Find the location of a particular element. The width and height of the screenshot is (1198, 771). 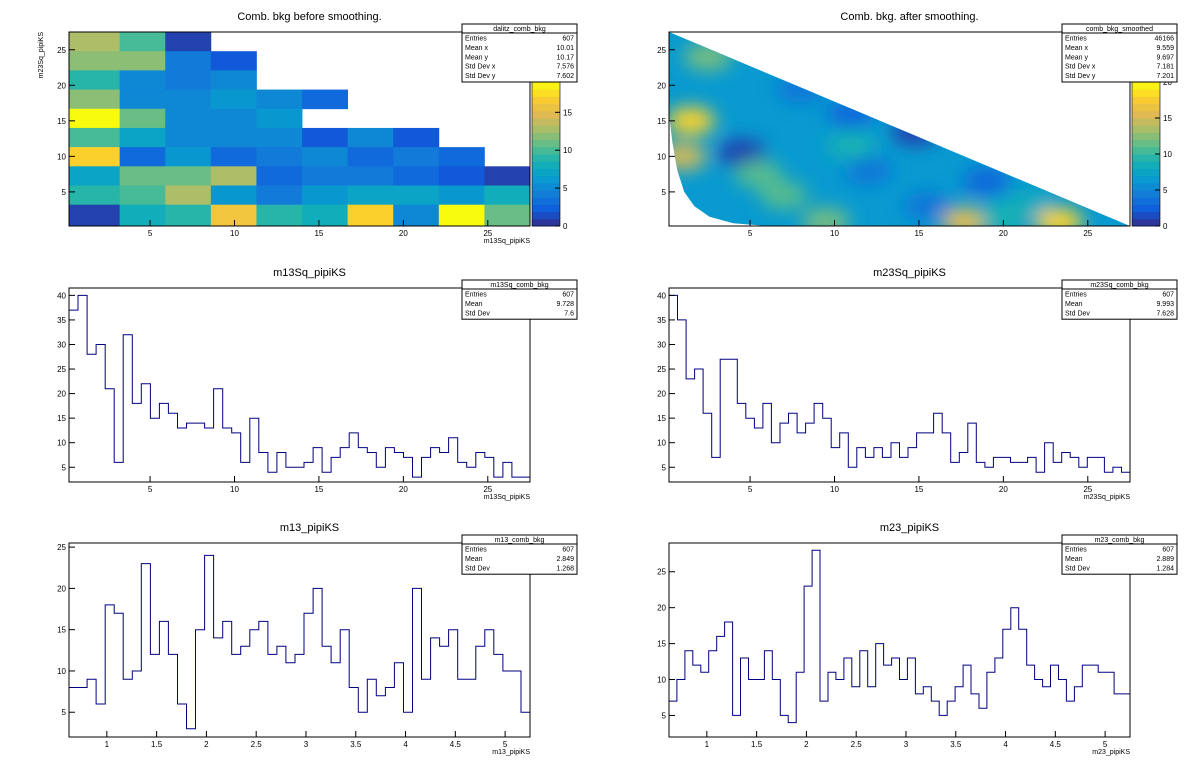

stats-value: 7.602 is located at coordinates (565, 76).